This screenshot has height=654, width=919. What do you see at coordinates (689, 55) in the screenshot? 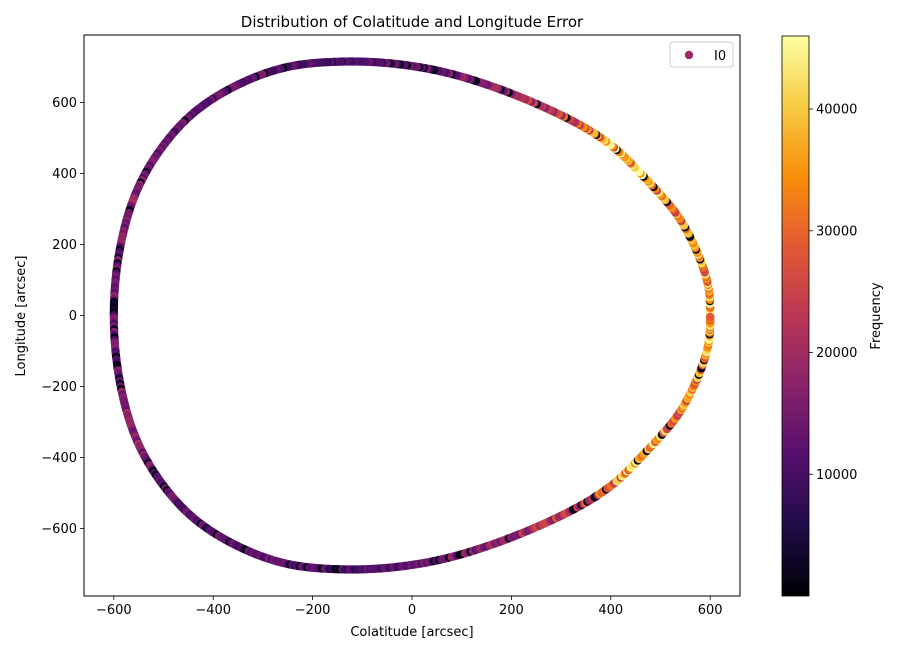
I see `legend-marker` at bounding box center [689, 55].